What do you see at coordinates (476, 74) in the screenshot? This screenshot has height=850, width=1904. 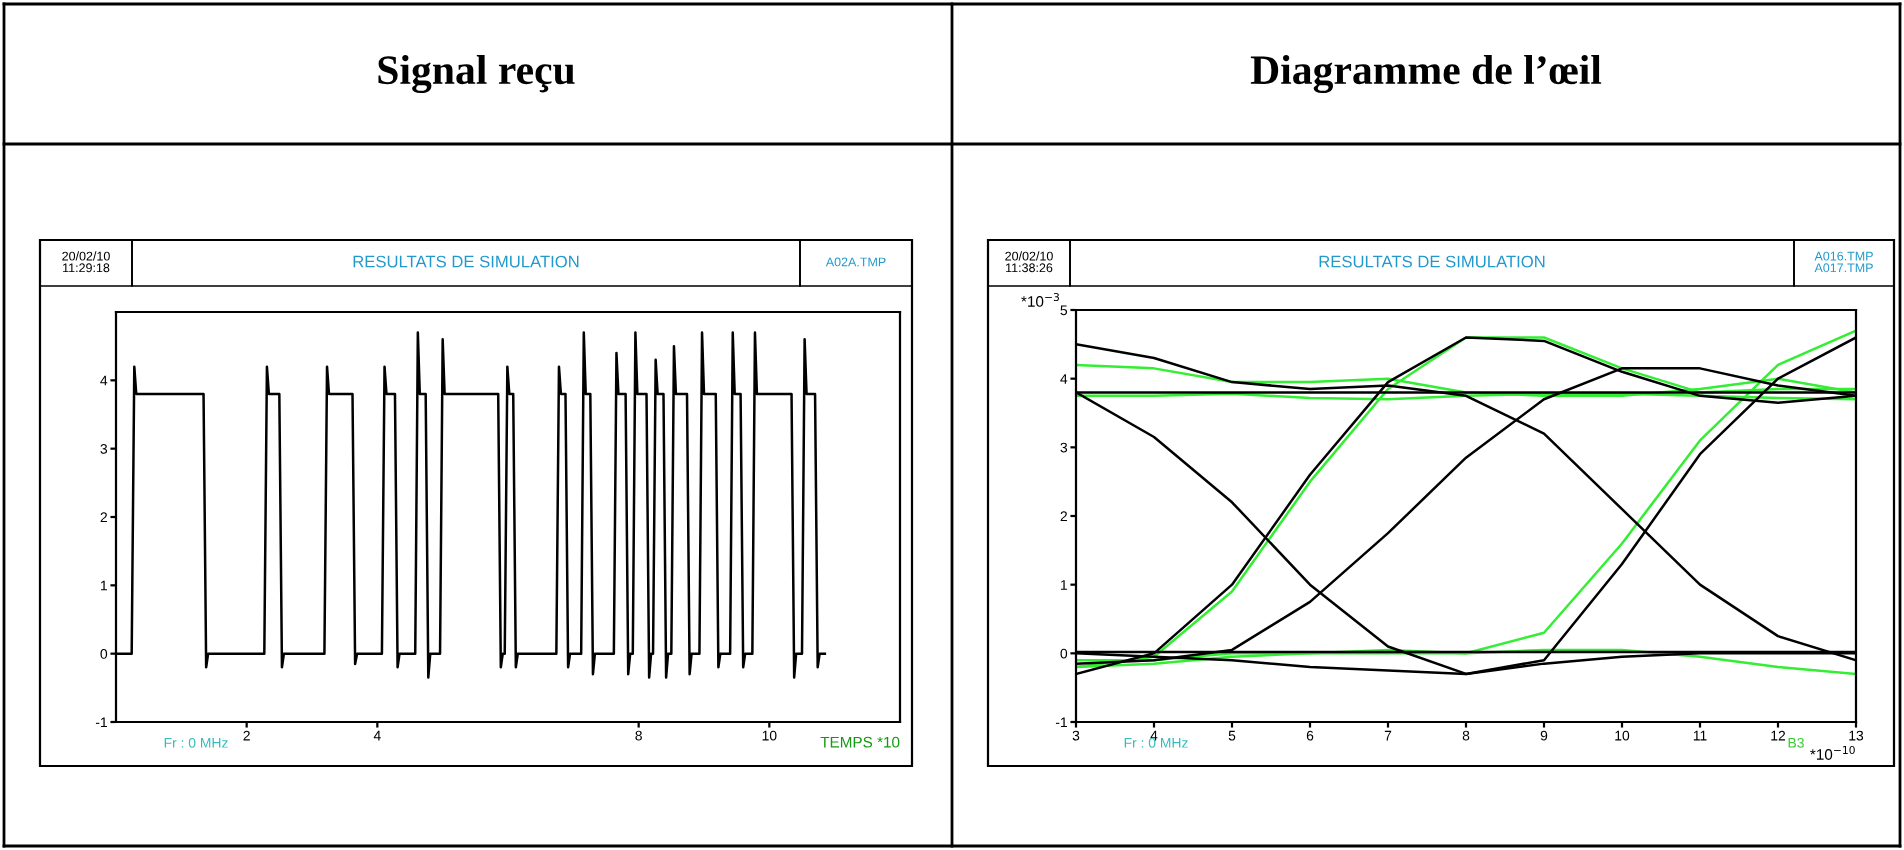 I see `chart-title: Signal reçu` at bounding box center [476, 74].